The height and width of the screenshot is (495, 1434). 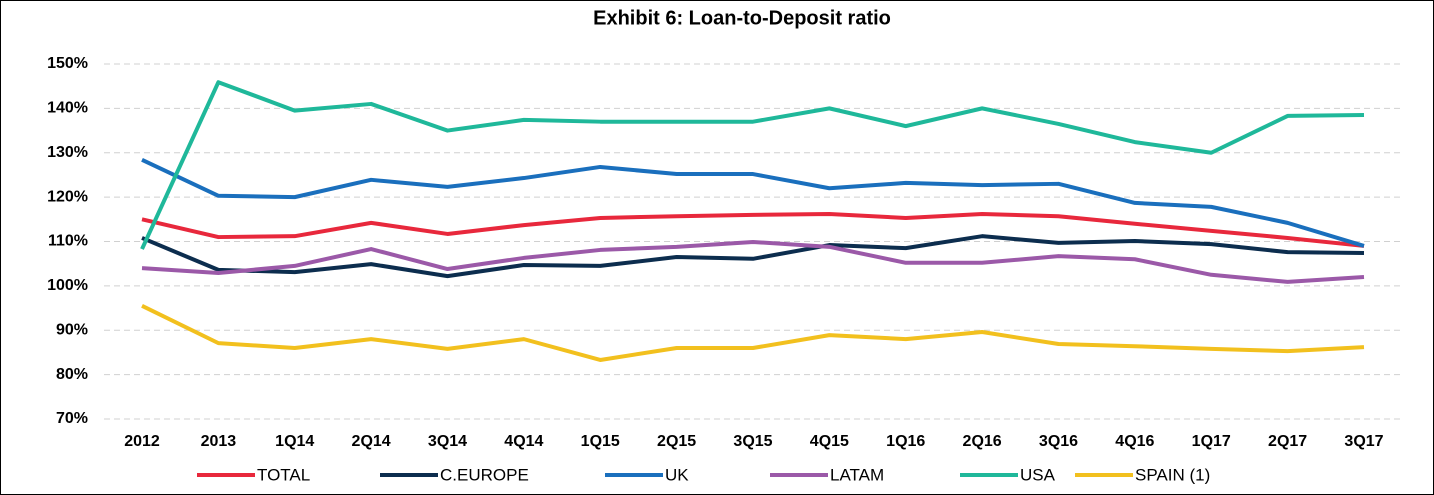 What do you see at coordinates (1134, 441) in the screenshot?
I see `x-tick-label: 4Q16` at bounding box center [1134, 441].